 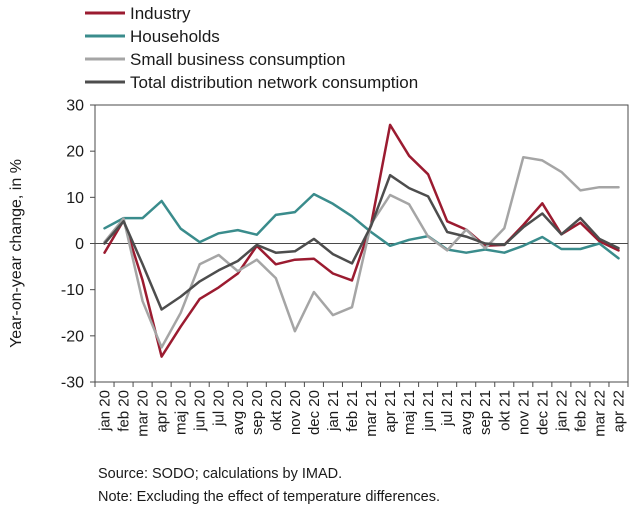 I want to click on series-line-households, so click(x=361, y=226).